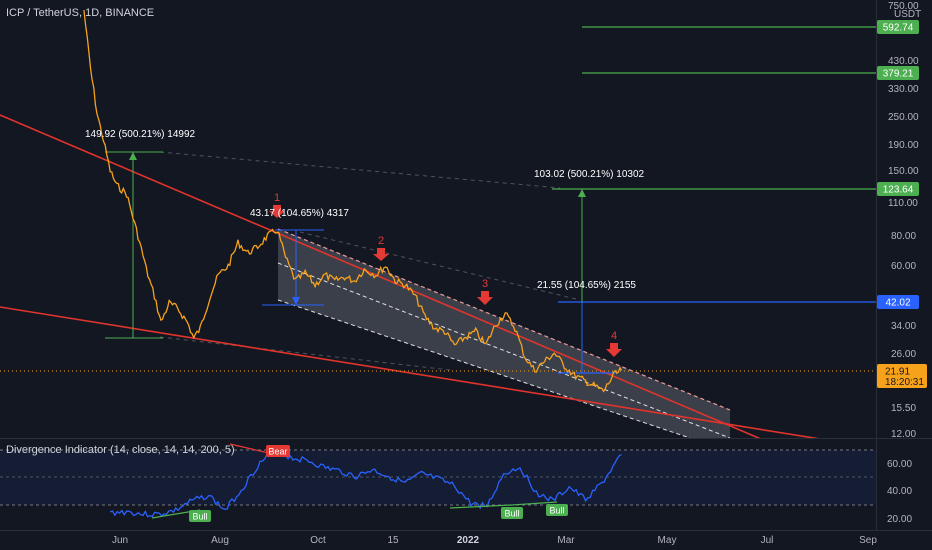  What do you see at coordinates (589, 174) in the screenshot?
I see `measure-2-upper-label: 103.02 (500.21%) 10302` at bounding box center [589, 174].